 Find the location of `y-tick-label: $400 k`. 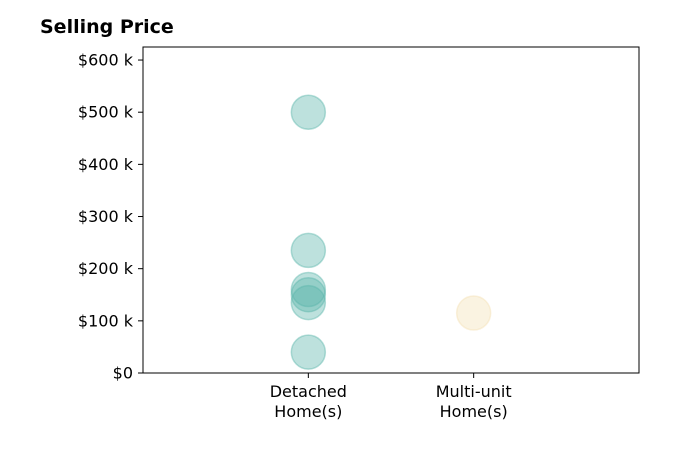

y-tick-label: $400 k is located at coordinates (106, 164).